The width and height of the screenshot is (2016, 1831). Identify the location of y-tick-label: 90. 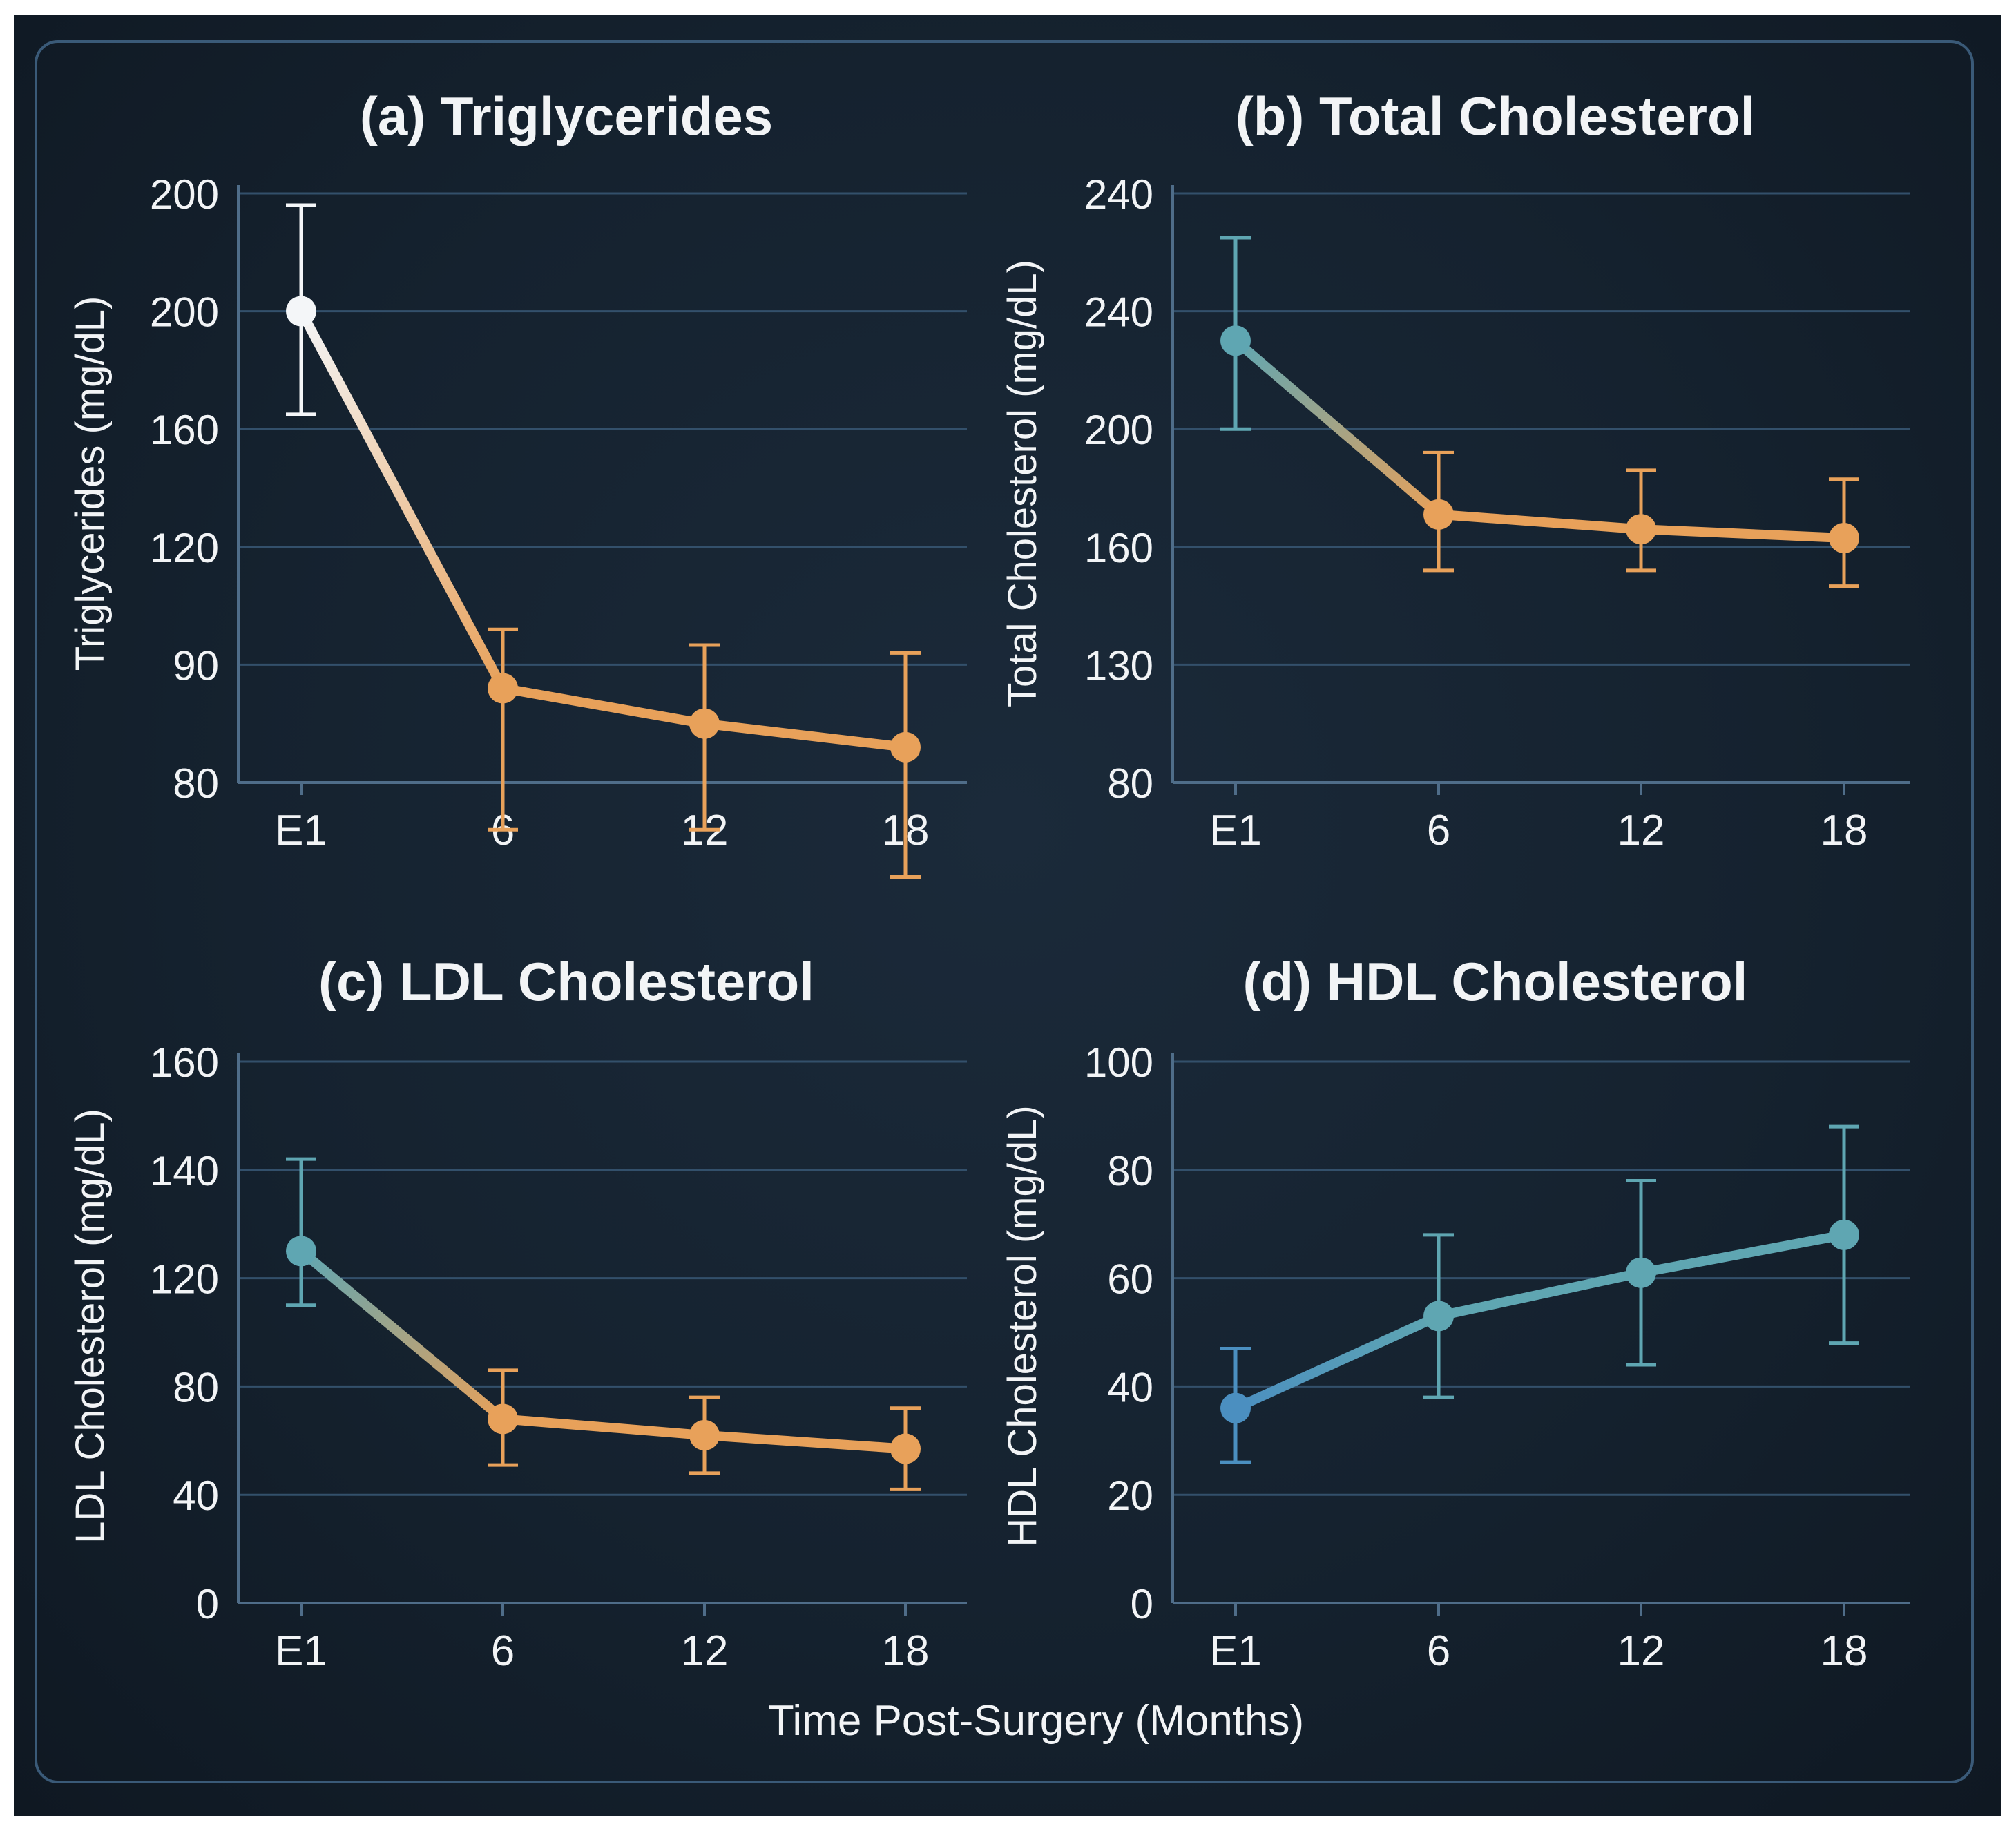
(196, 665).